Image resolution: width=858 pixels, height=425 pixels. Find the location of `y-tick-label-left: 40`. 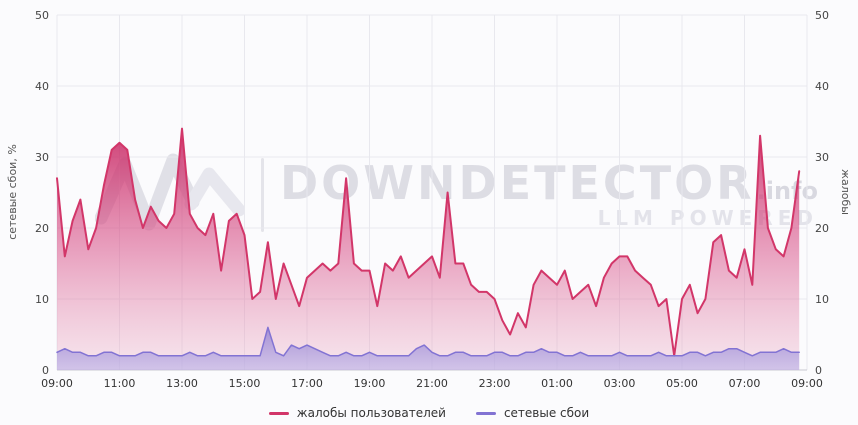

y-tick-label-left: 40 is located at coordinates (42, 86).